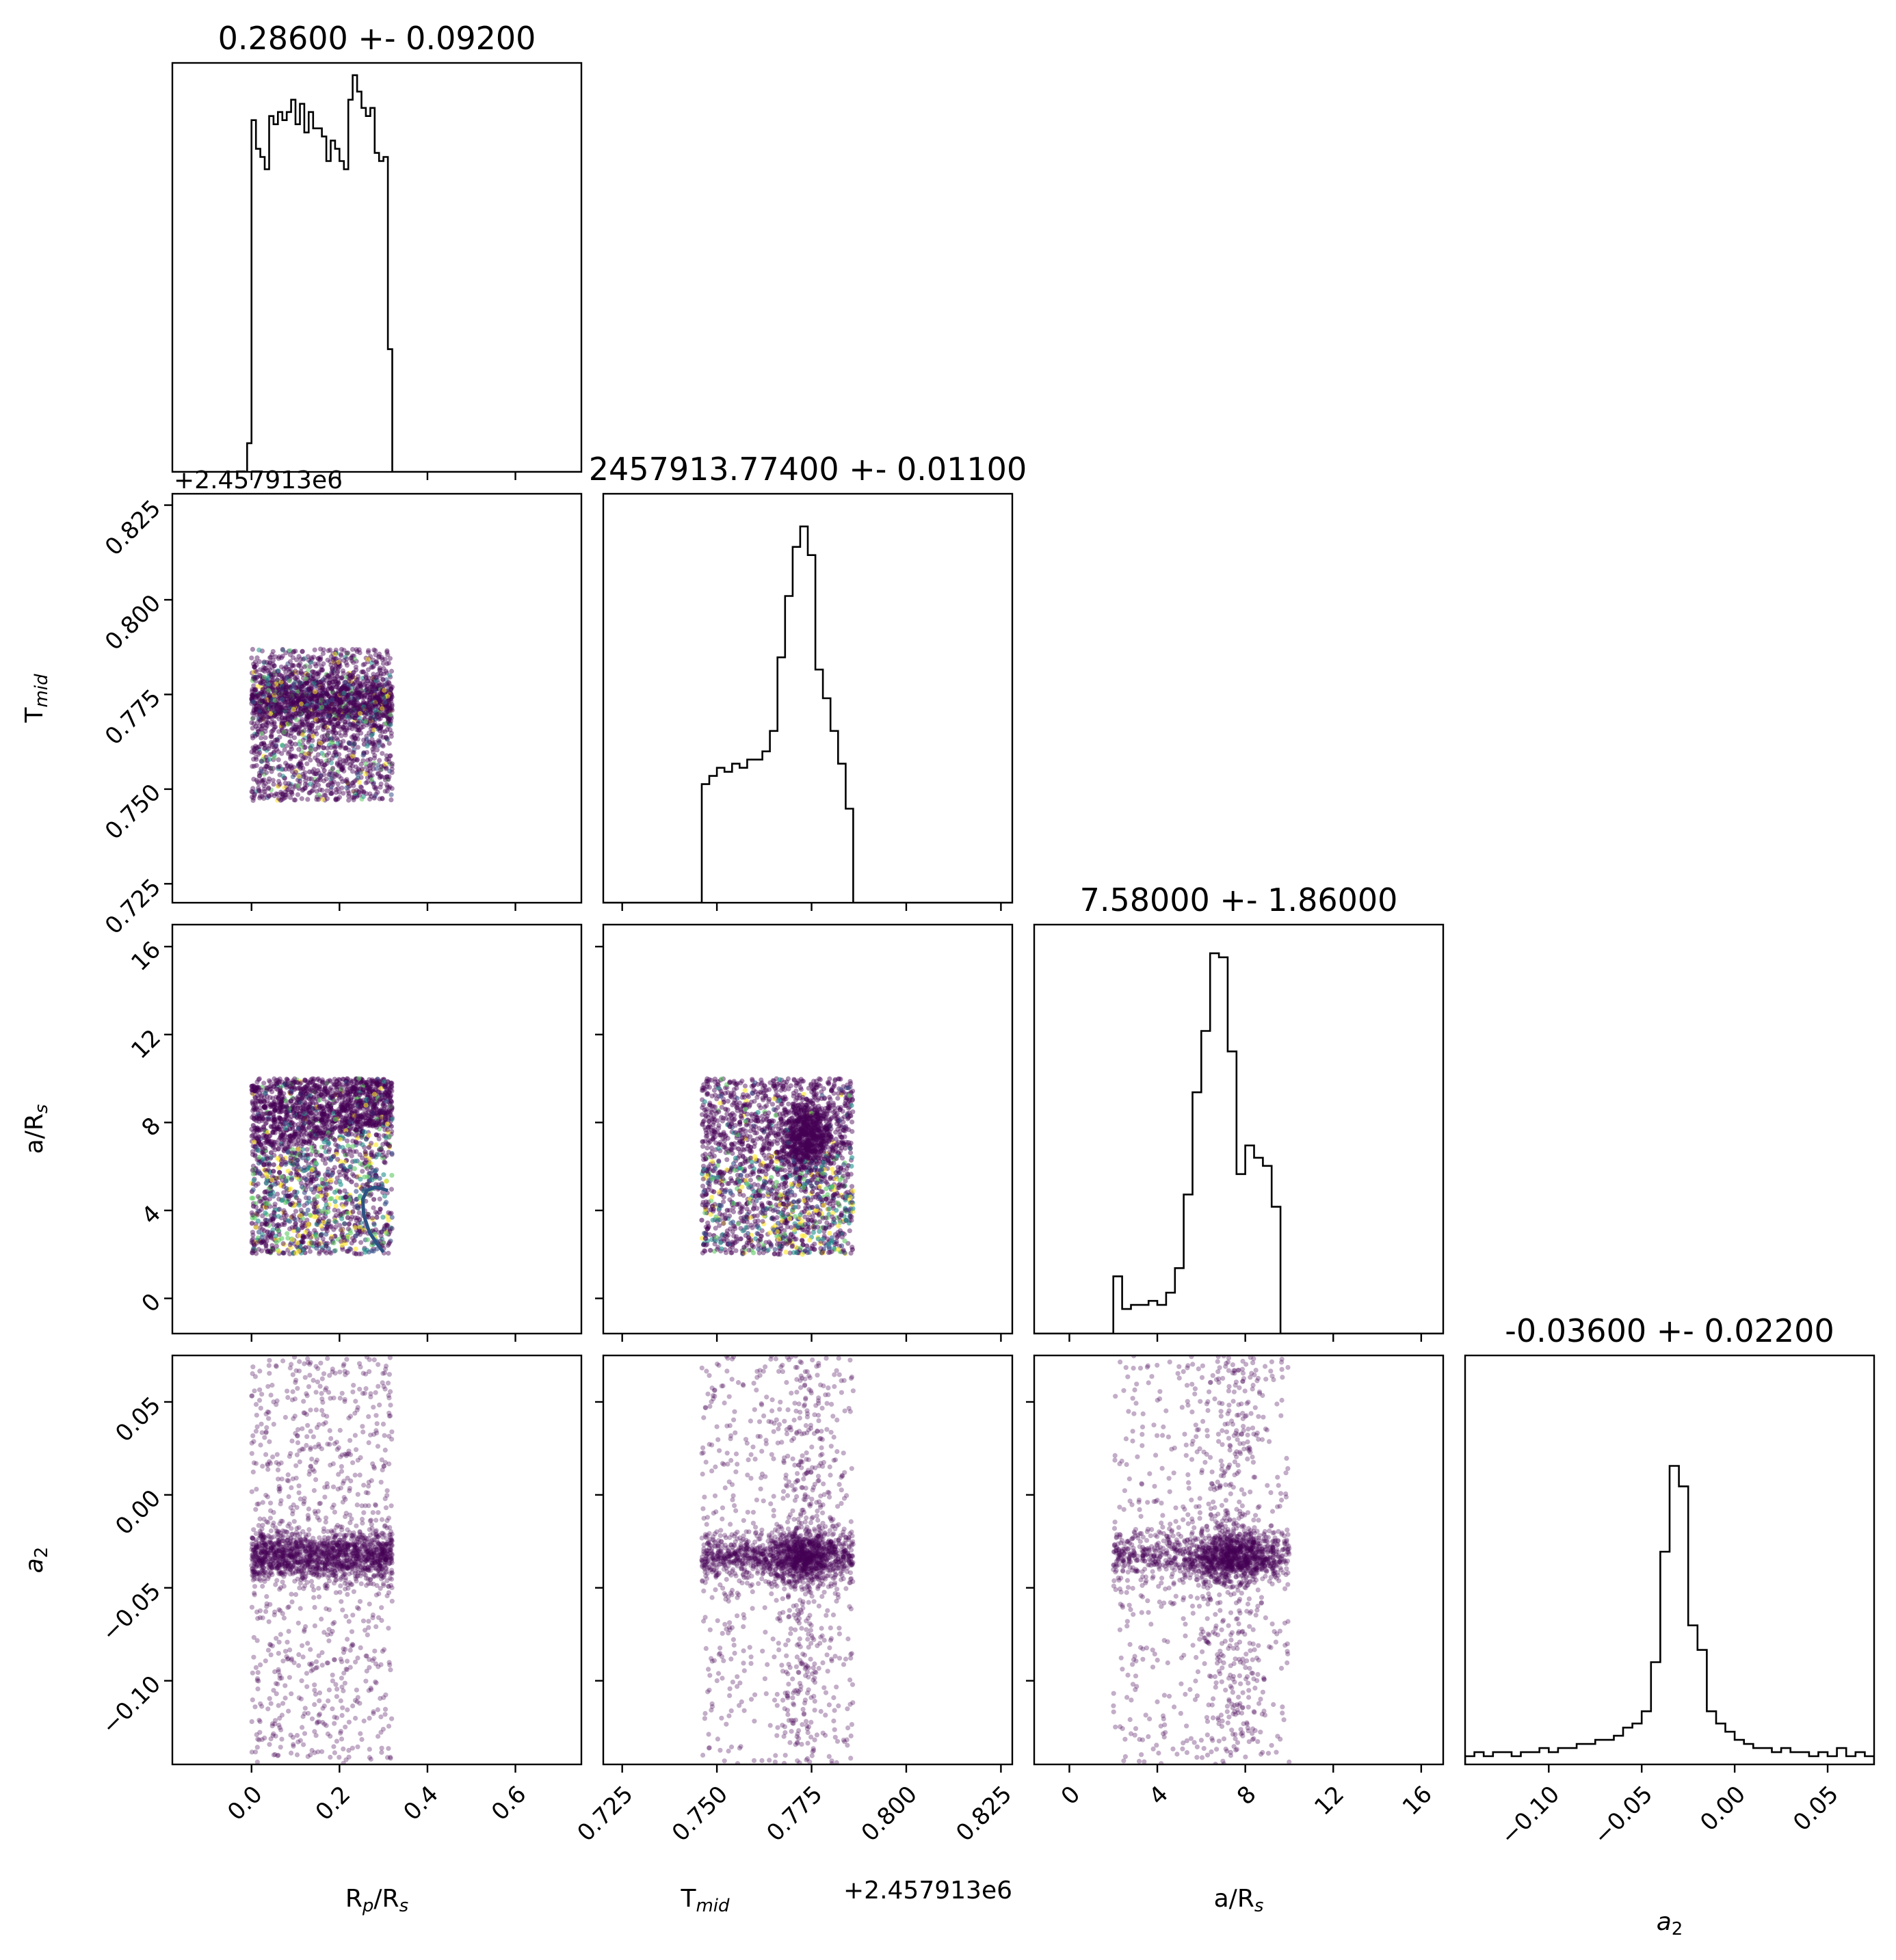  What do you see at coordinates (389, 1146) in the screenshot?
I see `scatter-ars-vs-rprs-point-2045` at bounding box center [389, 1146].